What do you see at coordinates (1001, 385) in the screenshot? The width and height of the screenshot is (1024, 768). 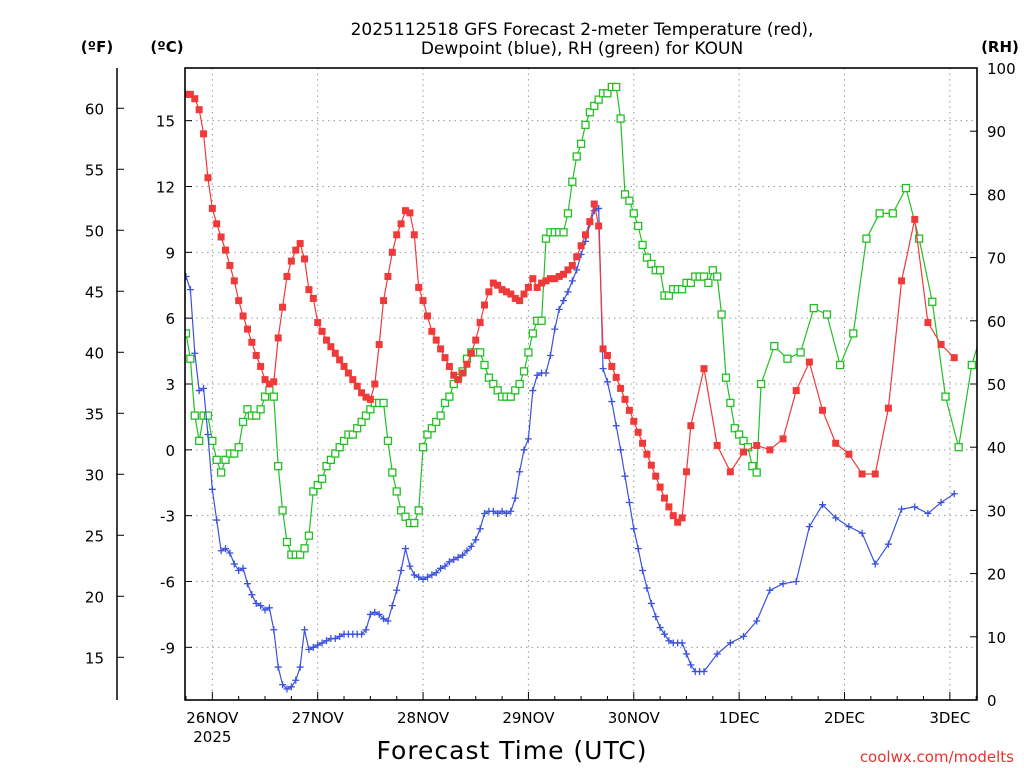 I see `rh-tick-labels: 0 10 20 30 40 50 60 70 80 90 100` at bounding box center [1001, 385].